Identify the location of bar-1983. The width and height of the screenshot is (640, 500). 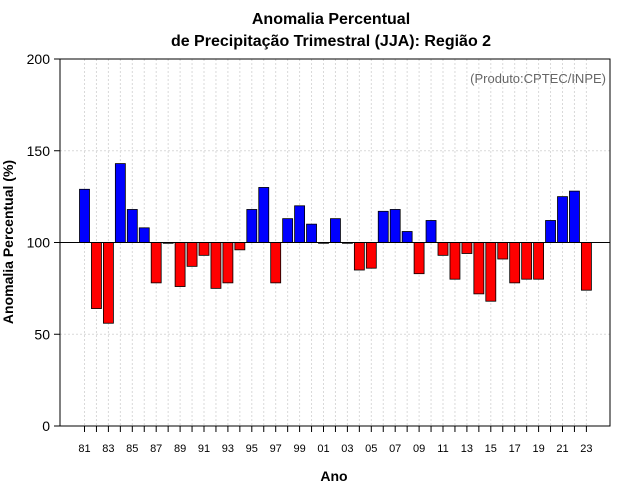
(108, 283).